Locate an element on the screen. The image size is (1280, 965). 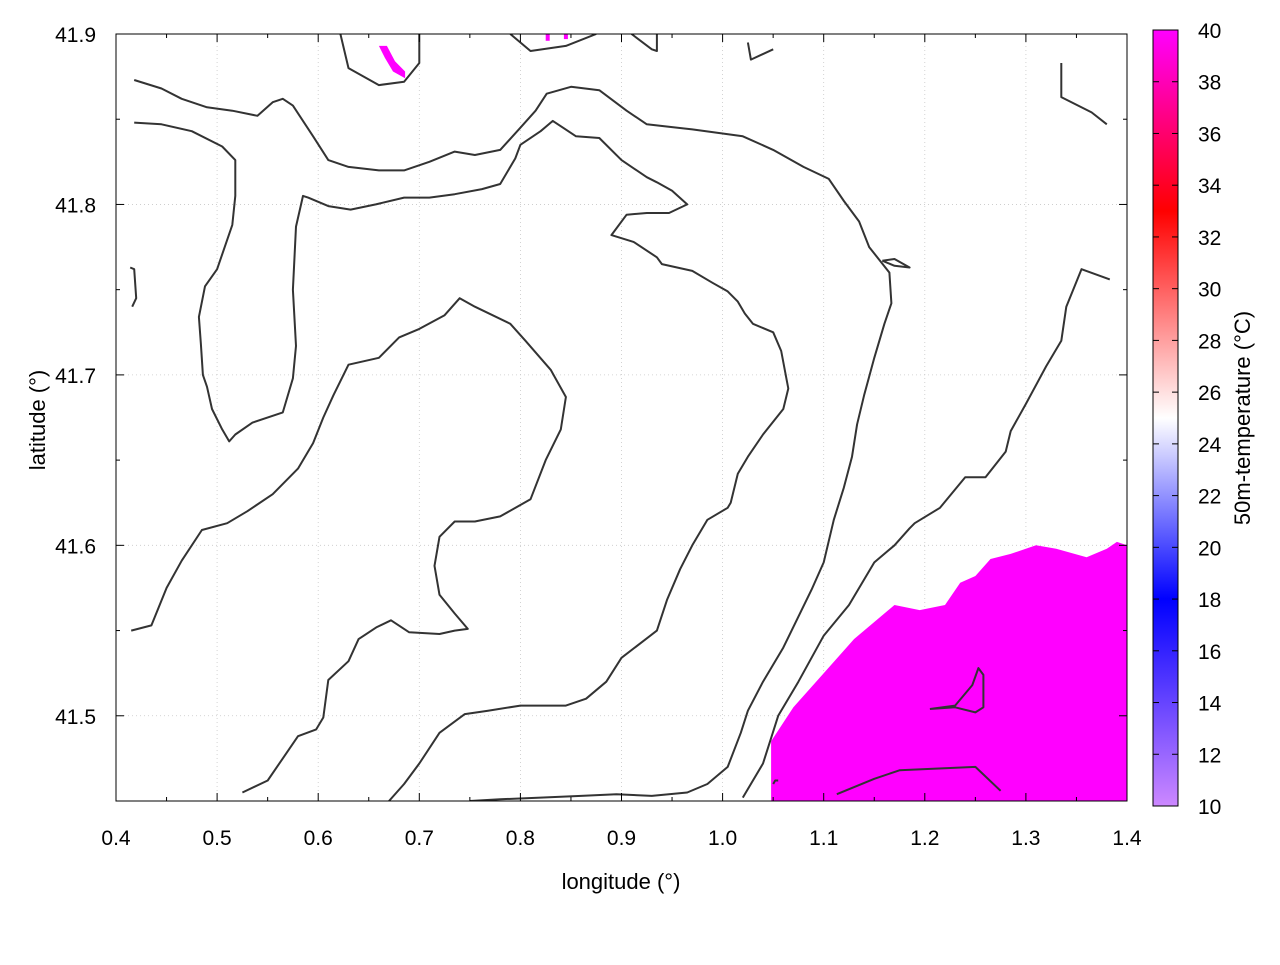
heat-region-southeast-region is located at coordinates (949, 671).